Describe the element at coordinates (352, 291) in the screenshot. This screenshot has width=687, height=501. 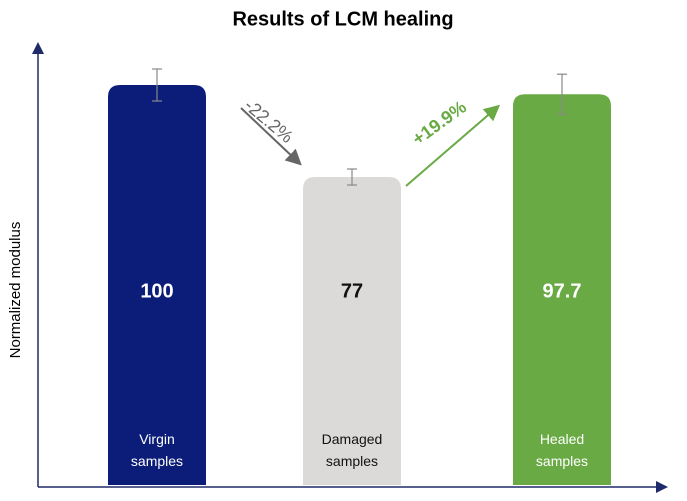
I see `value-label: 77` at that location.